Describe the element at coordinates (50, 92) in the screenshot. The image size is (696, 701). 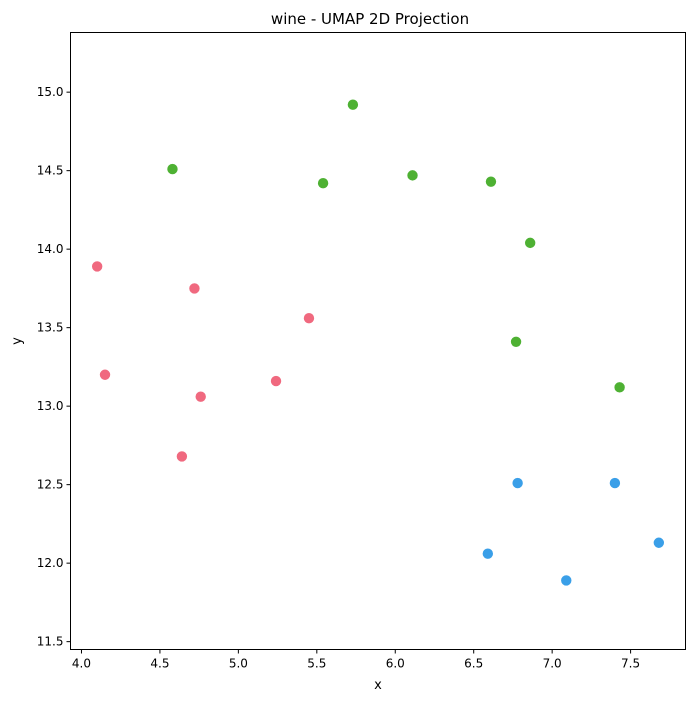
I see `y-tick-label: 15.0` at that location.